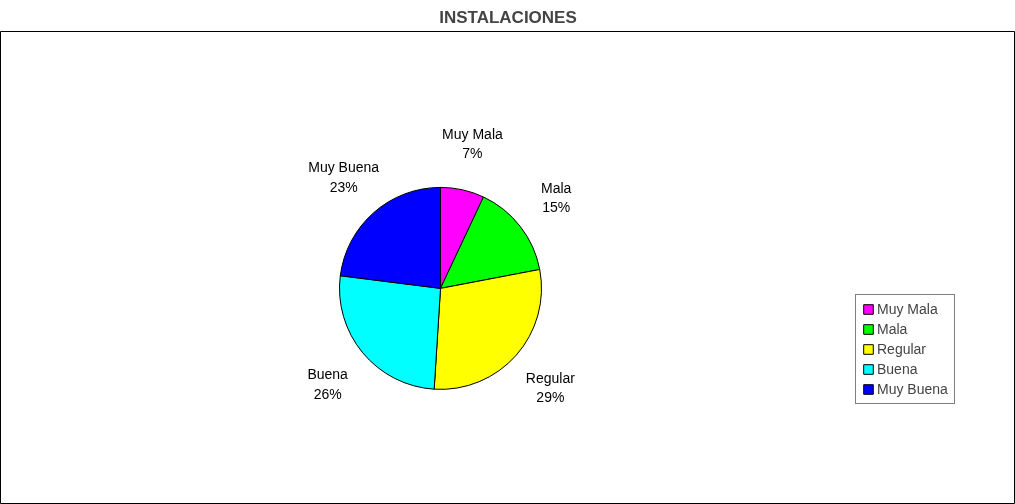 The height and width of the screenshot is (504, 1015). What do you see at coordinates (344, 167) in the screenshot?
I see `slice-label: Muy Buena` at bounding box center [344, 167].